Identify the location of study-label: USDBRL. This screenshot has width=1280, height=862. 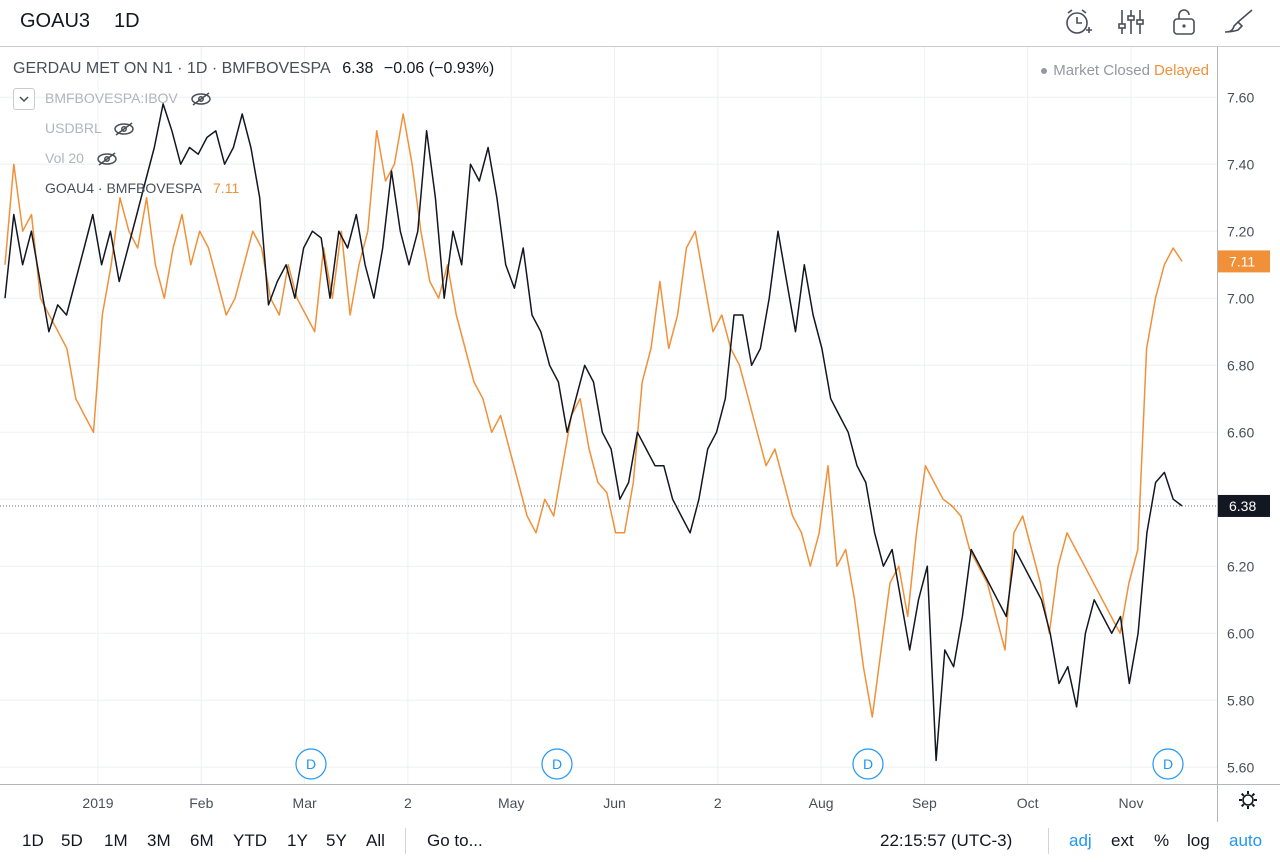
(73, 128).